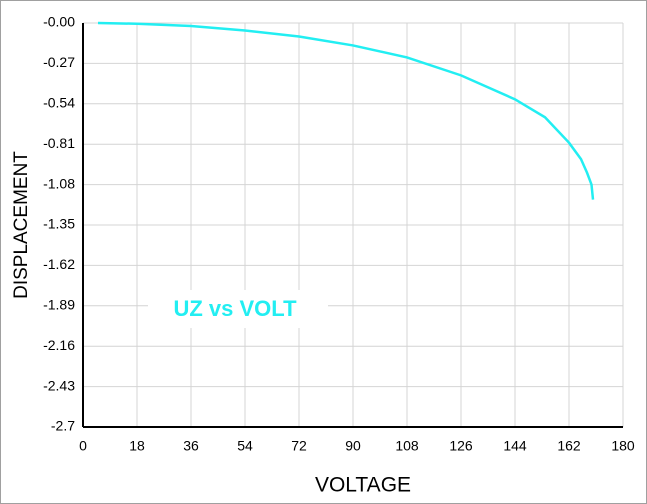 The height and width of the screenshot is (504, 647). Describe the element at coordinates (245, 446) in the screenshot. I see `x-tick-label: 54` at that location.